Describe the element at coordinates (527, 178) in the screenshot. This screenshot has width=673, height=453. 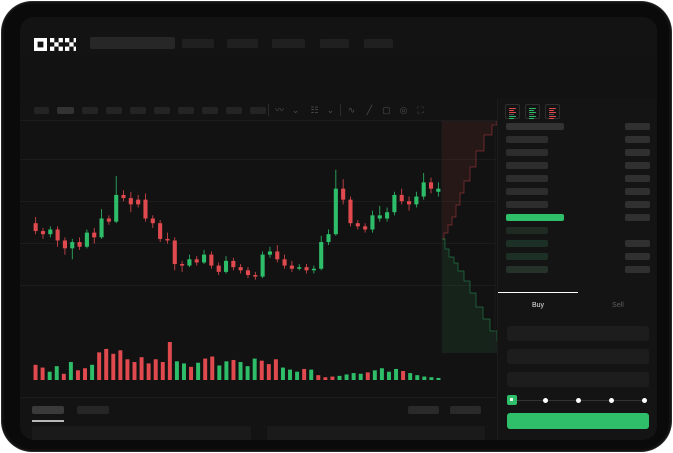
I see `ask-row-5-price` at that location.